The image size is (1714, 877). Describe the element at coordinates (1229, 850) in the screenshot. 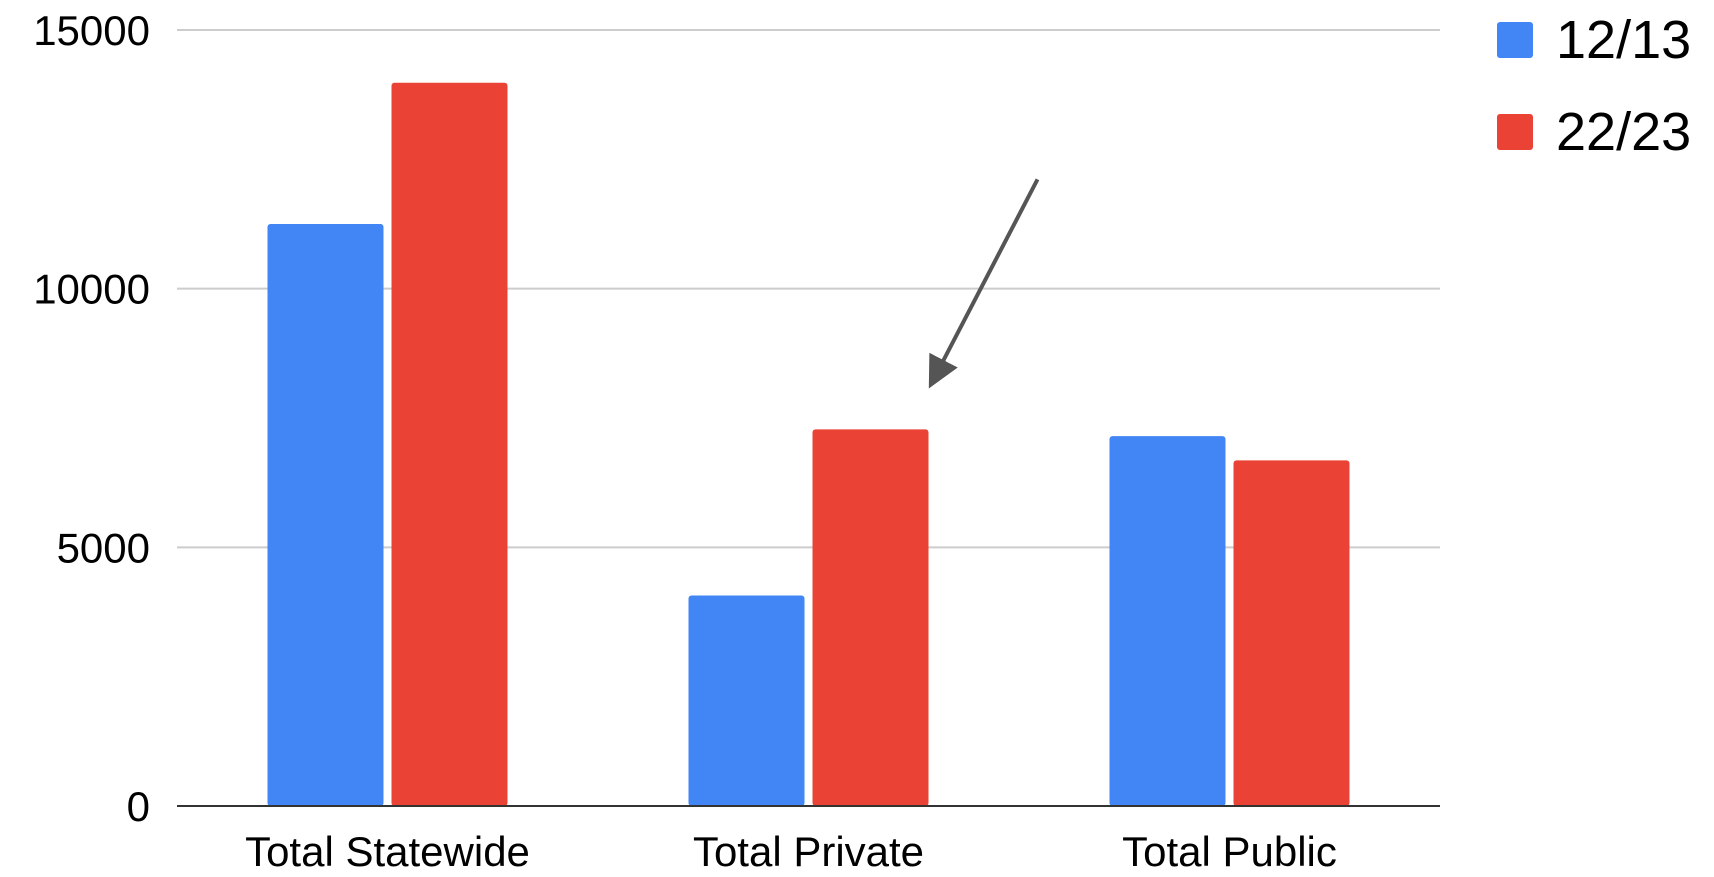

I see `x-category-label: Total Public` at that location.